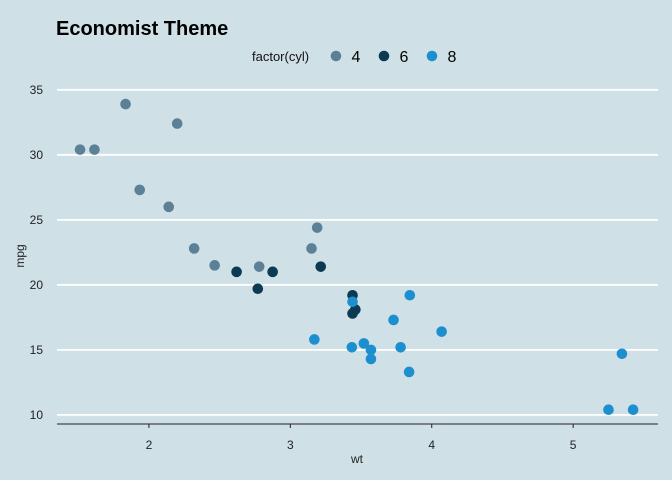 This screenshot has height=480, width=672. Describe the element at coordinates (431, 445) in the screenshot. I see `x-tick-label-4: 4` at that location.